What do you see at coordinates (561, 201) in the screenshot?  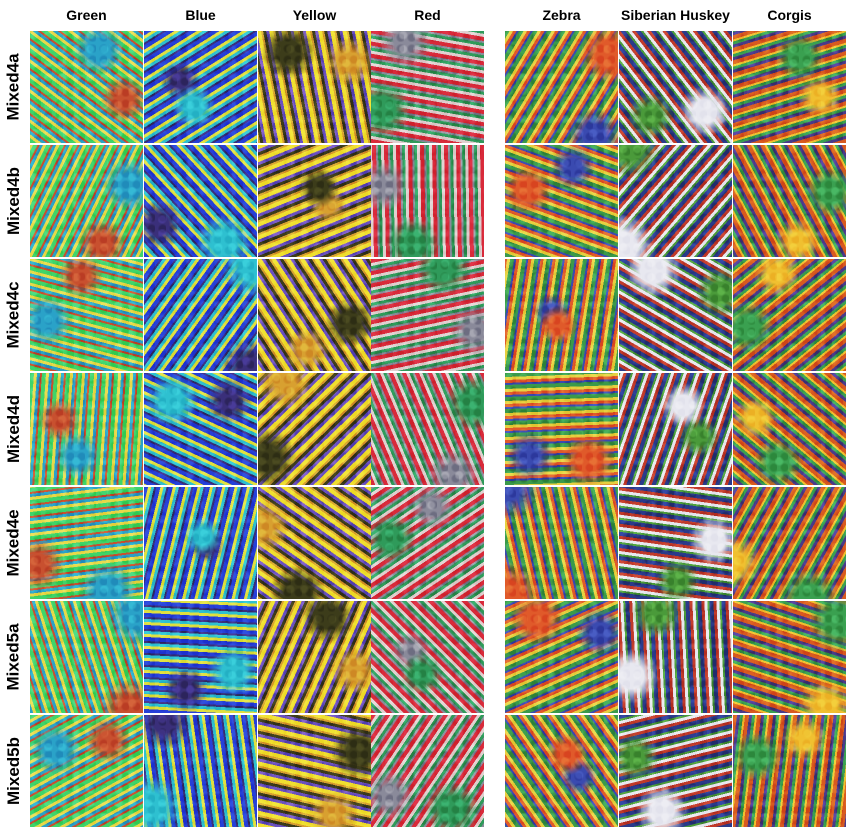 I see `visualization-tile-mixed4b-zebra` at bounding box center [561, 201].